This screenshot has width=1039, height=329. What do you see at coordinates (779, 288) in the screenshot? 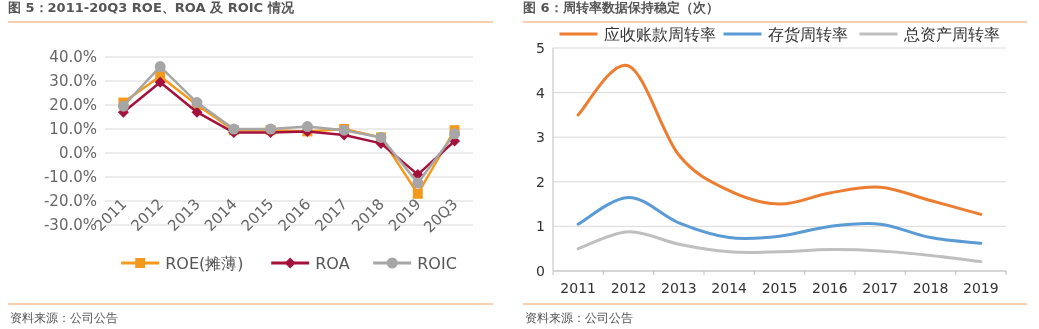
I see `x-tick-label: 2015` at bounding box center [779, 288].